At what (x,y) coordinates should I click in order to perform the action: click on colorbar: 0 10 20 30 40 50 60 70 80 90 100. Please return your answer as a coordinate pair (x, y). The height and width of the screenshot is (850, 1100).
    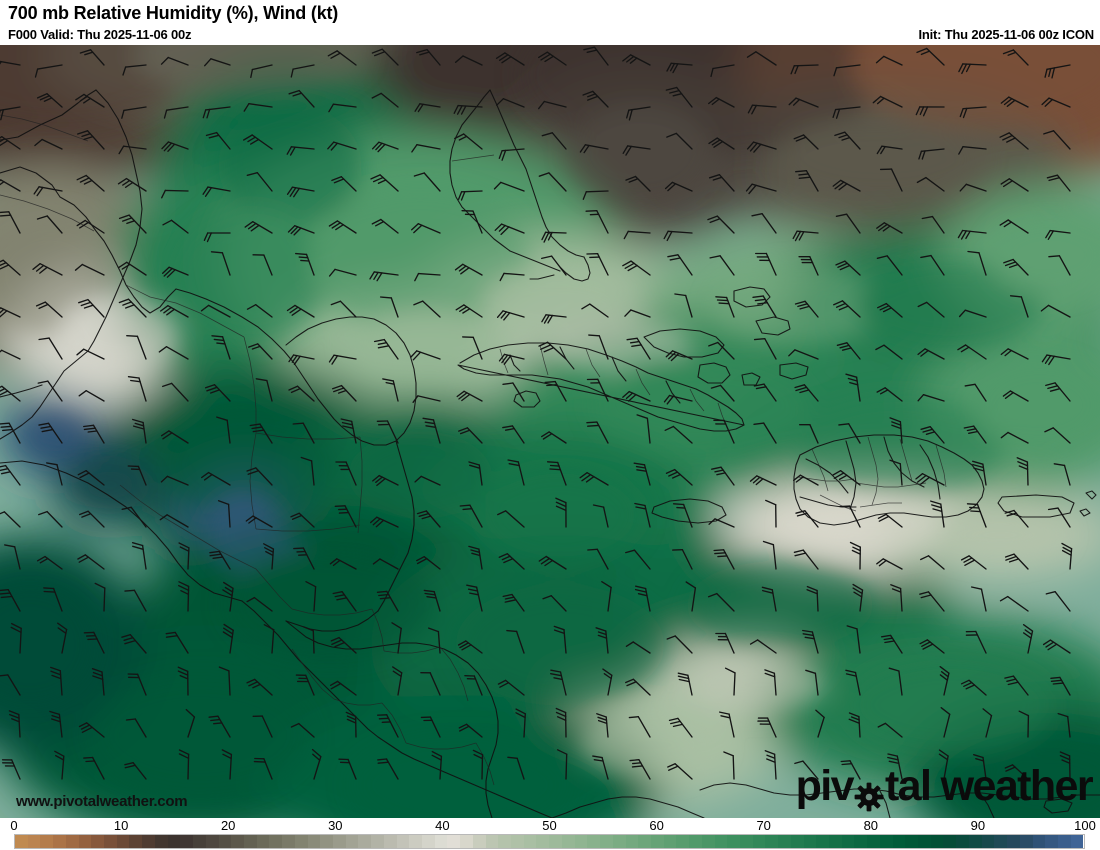
    Looking at the image, I should click on (550, 834).